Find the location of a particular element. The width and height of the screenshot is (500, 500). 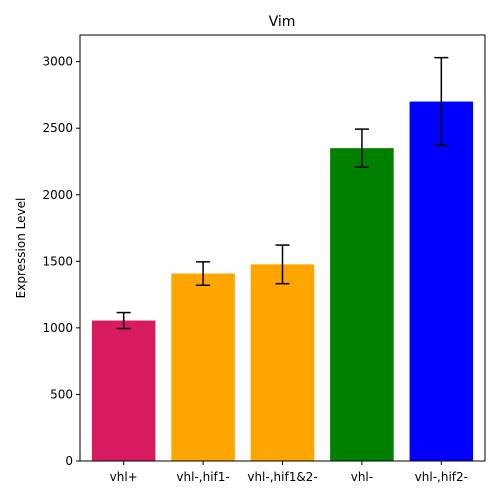

y-tick-label: 1500 is located at coordinates (57, 261).